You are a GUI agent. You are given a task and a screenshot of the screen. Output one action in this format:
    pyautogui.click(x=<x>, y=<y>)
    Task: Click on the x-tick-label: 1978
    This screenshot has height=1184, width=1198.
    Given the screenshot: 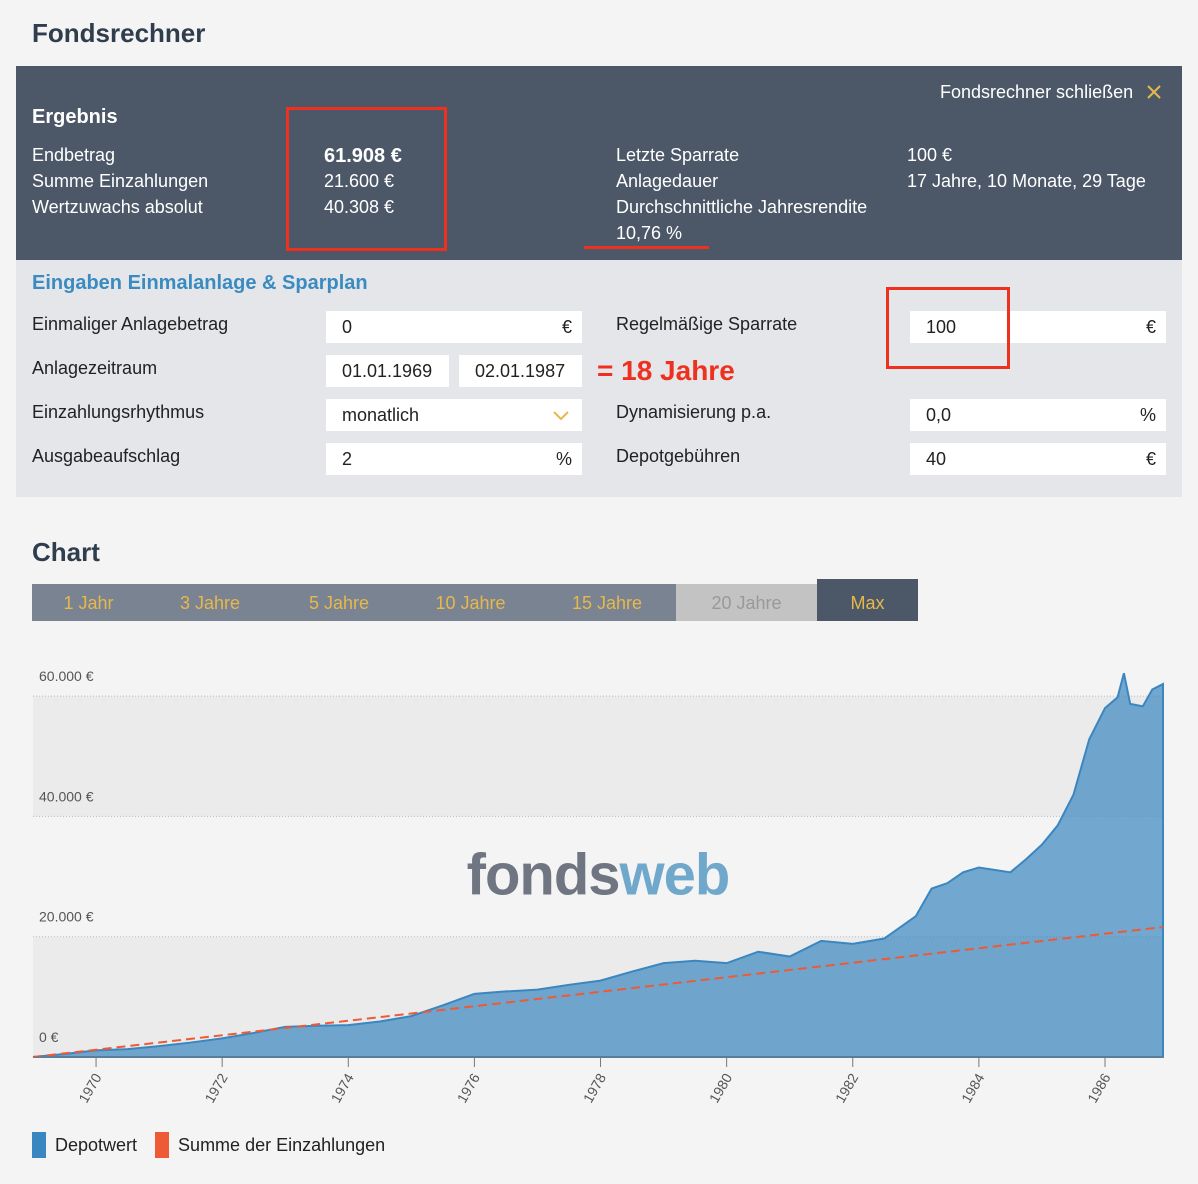 What is the action you would take?
    pyautogui.click(x=595, y=1087)
    